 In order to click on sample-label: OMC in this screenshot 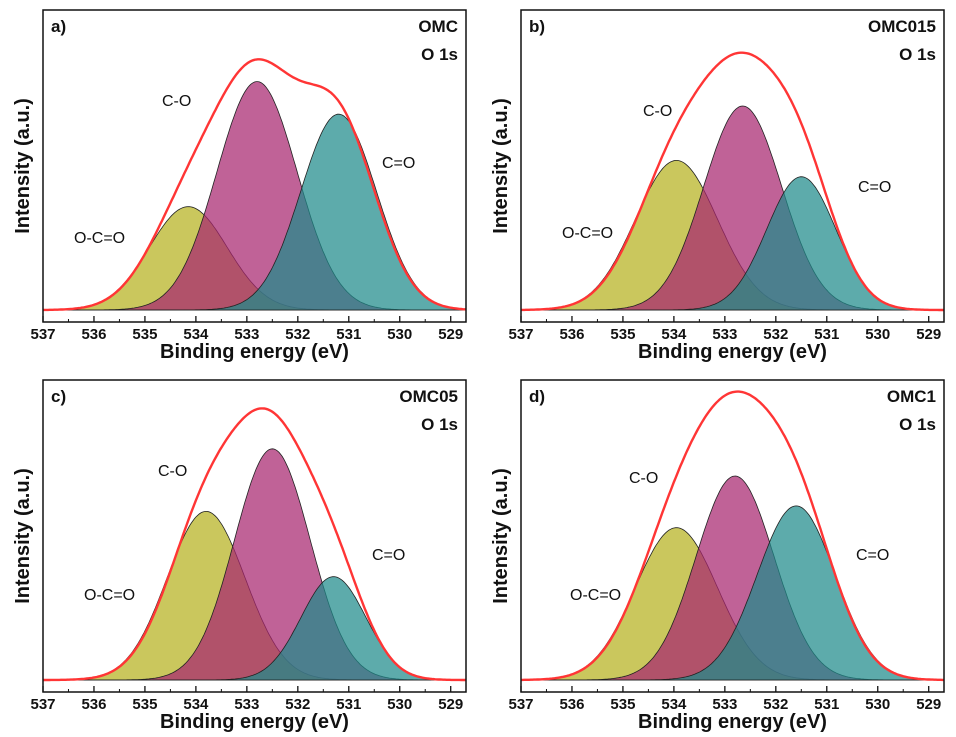, I will do `click(438, 26)`.